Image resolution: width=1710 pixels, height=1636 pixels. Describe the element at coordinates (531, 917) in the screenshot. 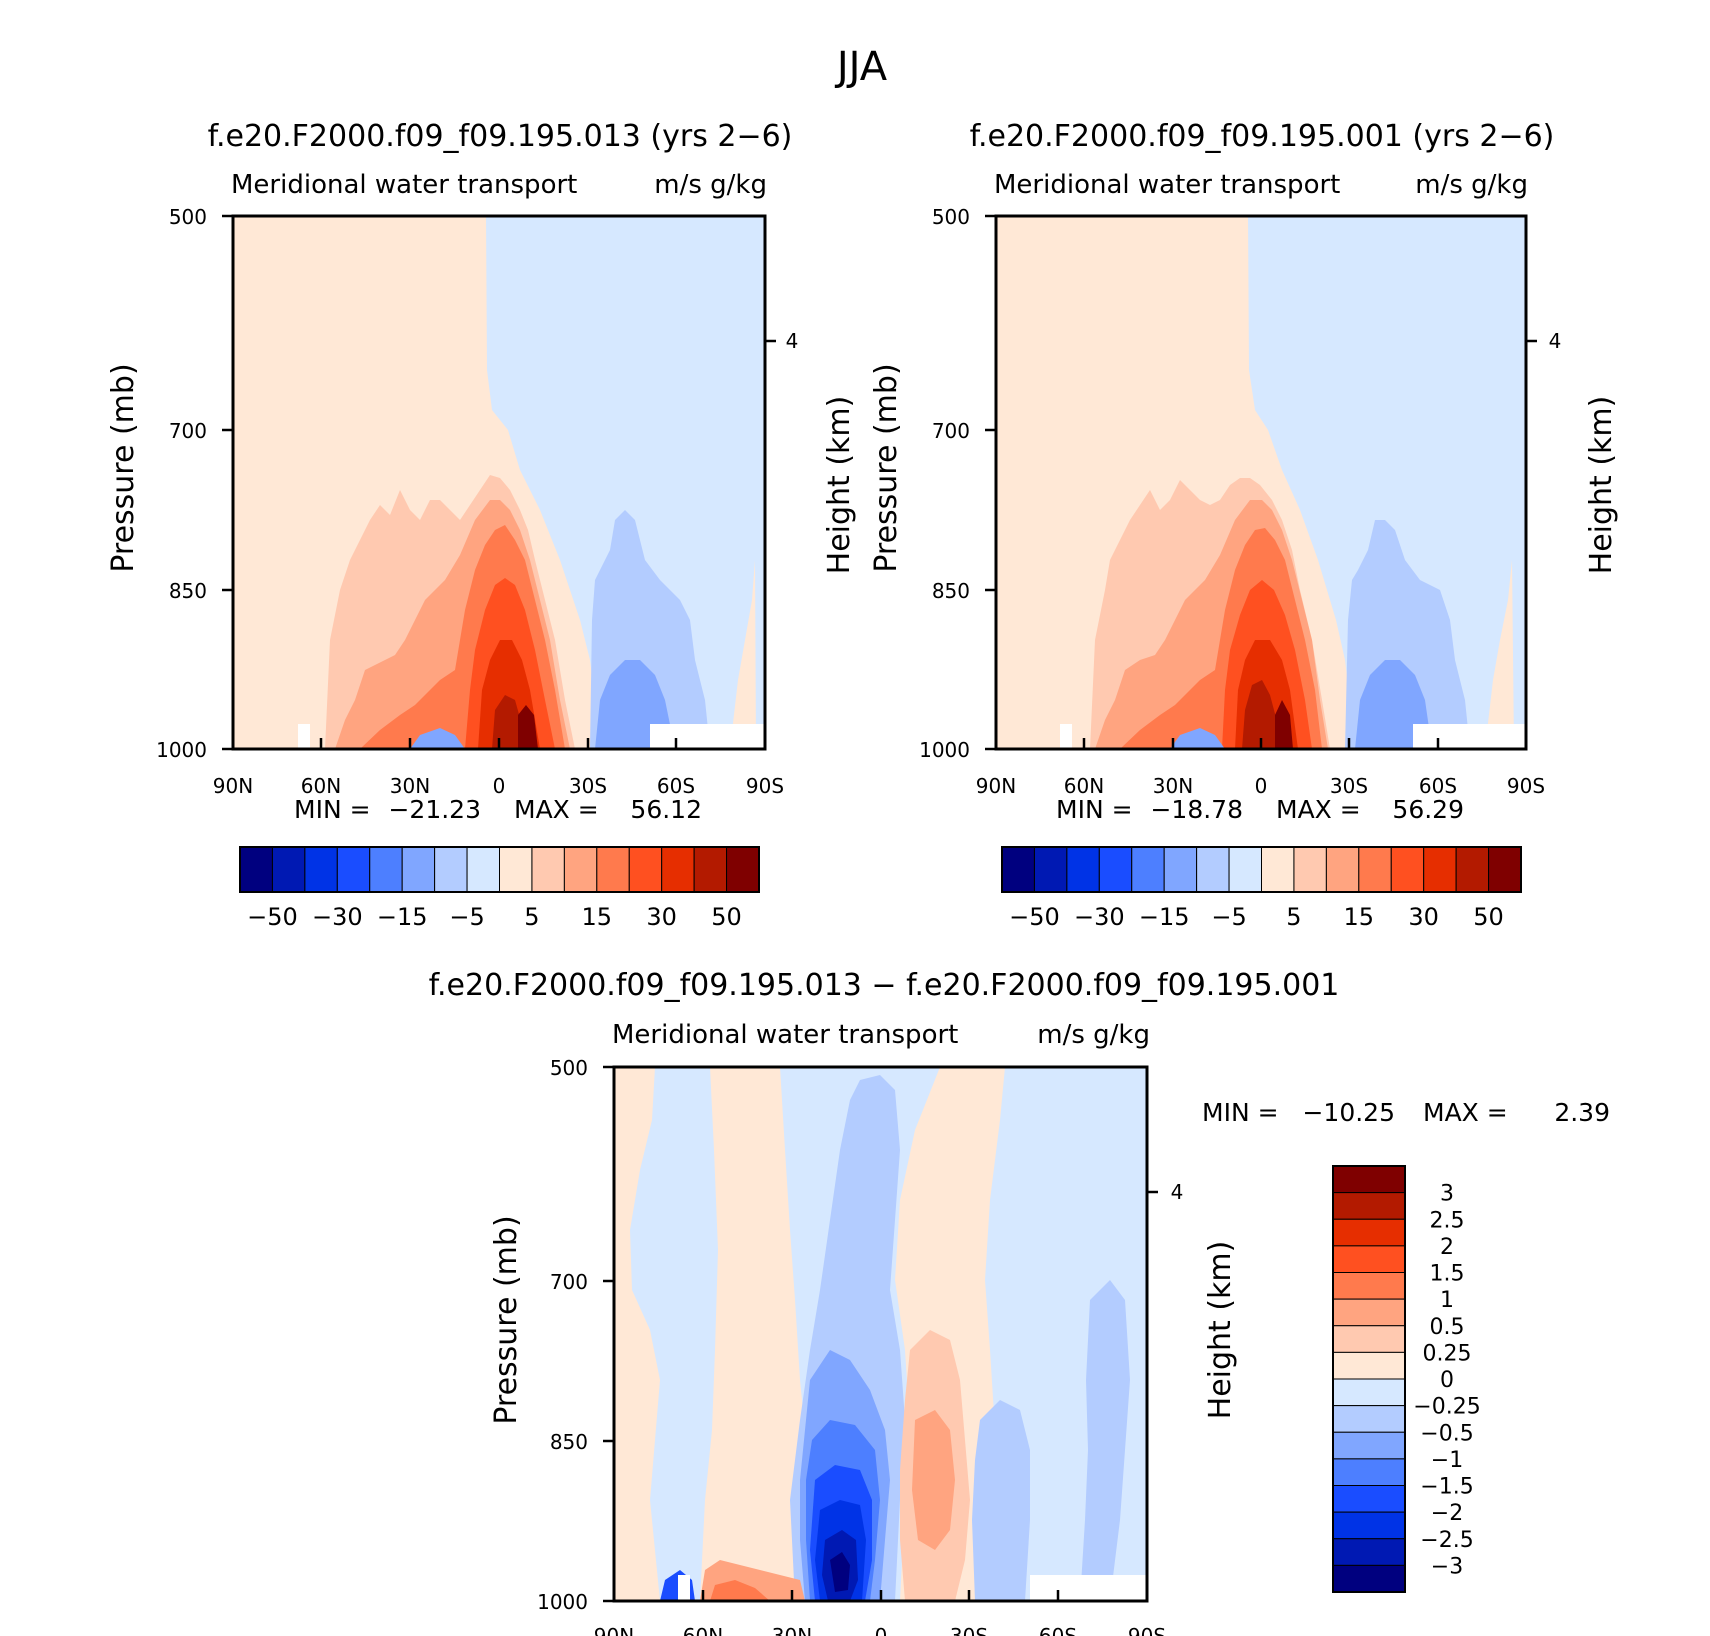

I see `panel-1-colorbar-label-4: 5` at that location.